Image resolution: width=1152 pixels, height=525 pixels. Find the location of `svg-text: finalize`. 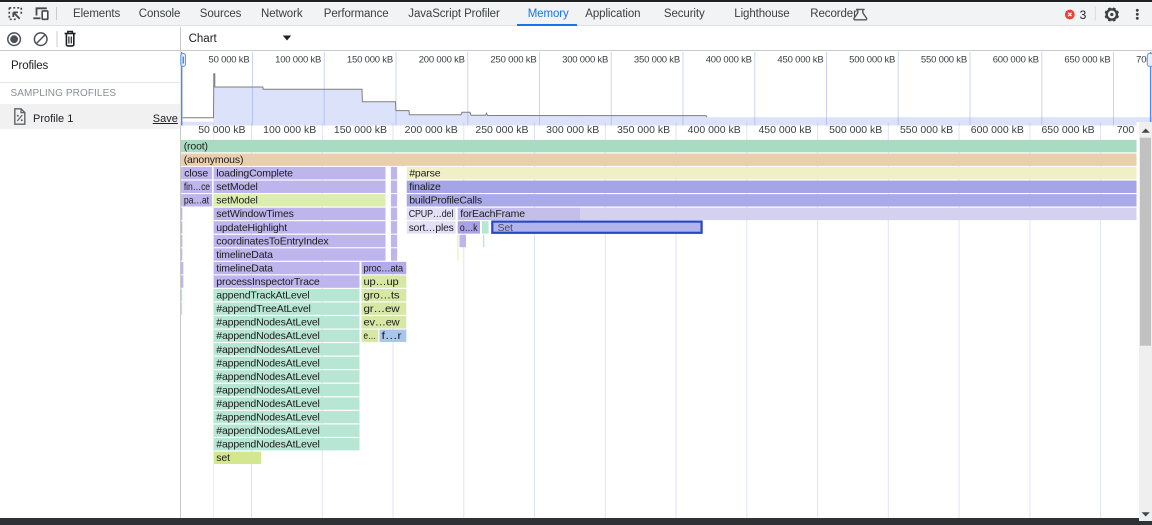

svg-text: finalize is located at coordinates (425, 187).